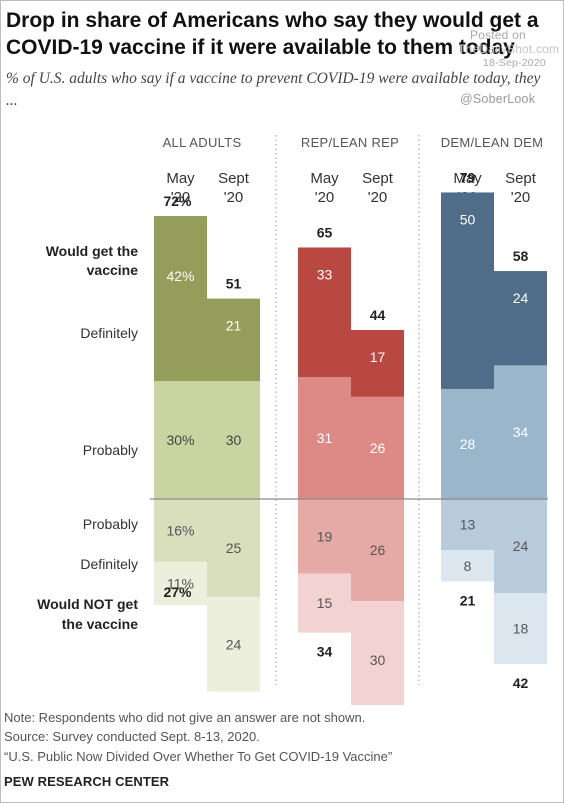 Image resolution: width=564 pixels, height=803 pixels. Describe the element at coordinates (498, 99) in the screenshot. I see `watermark-handle: @SoberLook` at that location.